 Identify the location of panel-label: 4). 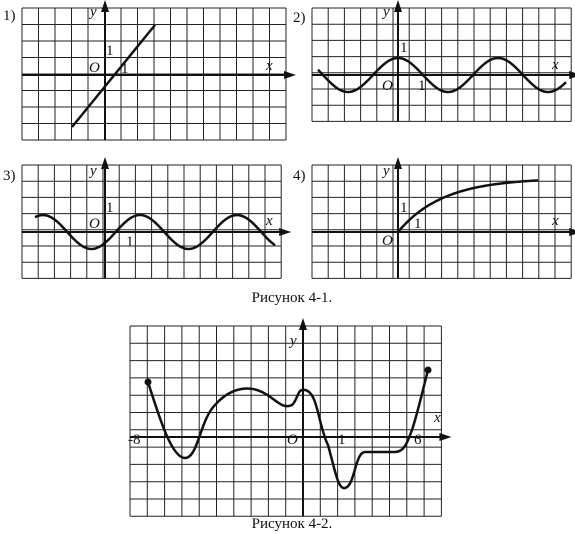
(299, 176).